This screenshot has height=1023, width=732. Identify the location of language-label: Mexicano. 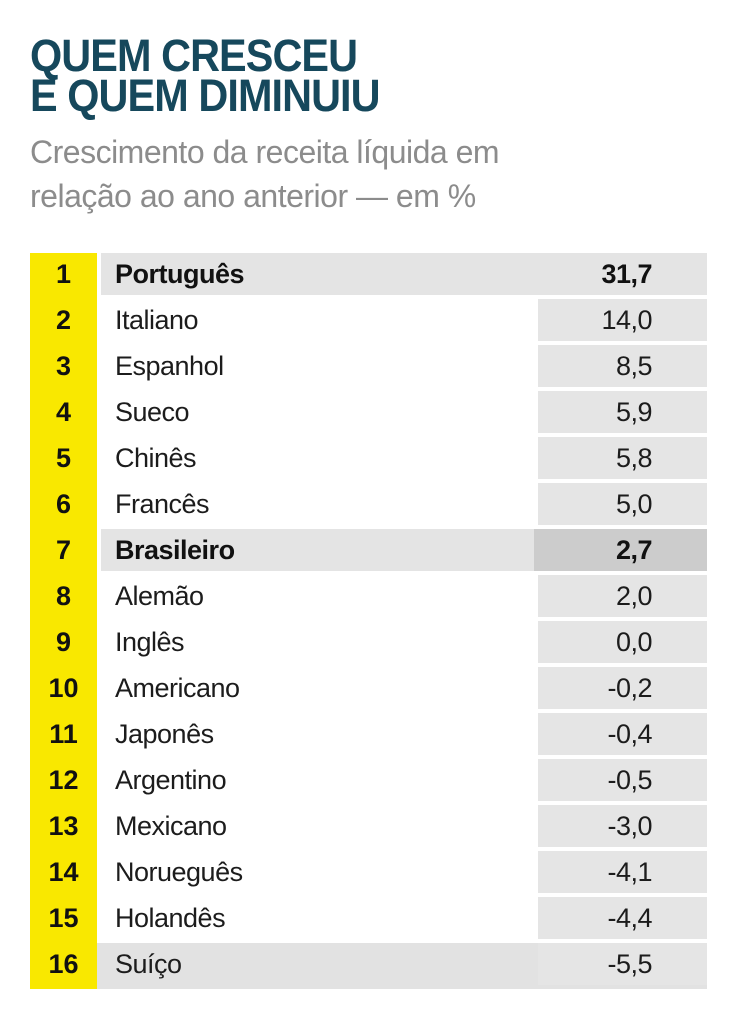
(171, 826).